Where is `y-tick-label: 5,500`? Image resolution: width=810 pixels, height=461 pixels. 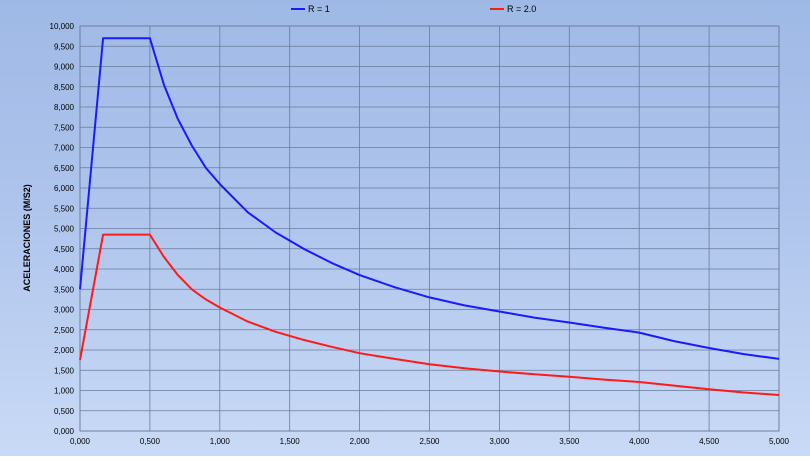 y-tick-label: 5,500 is located at coordinates (64, 208).